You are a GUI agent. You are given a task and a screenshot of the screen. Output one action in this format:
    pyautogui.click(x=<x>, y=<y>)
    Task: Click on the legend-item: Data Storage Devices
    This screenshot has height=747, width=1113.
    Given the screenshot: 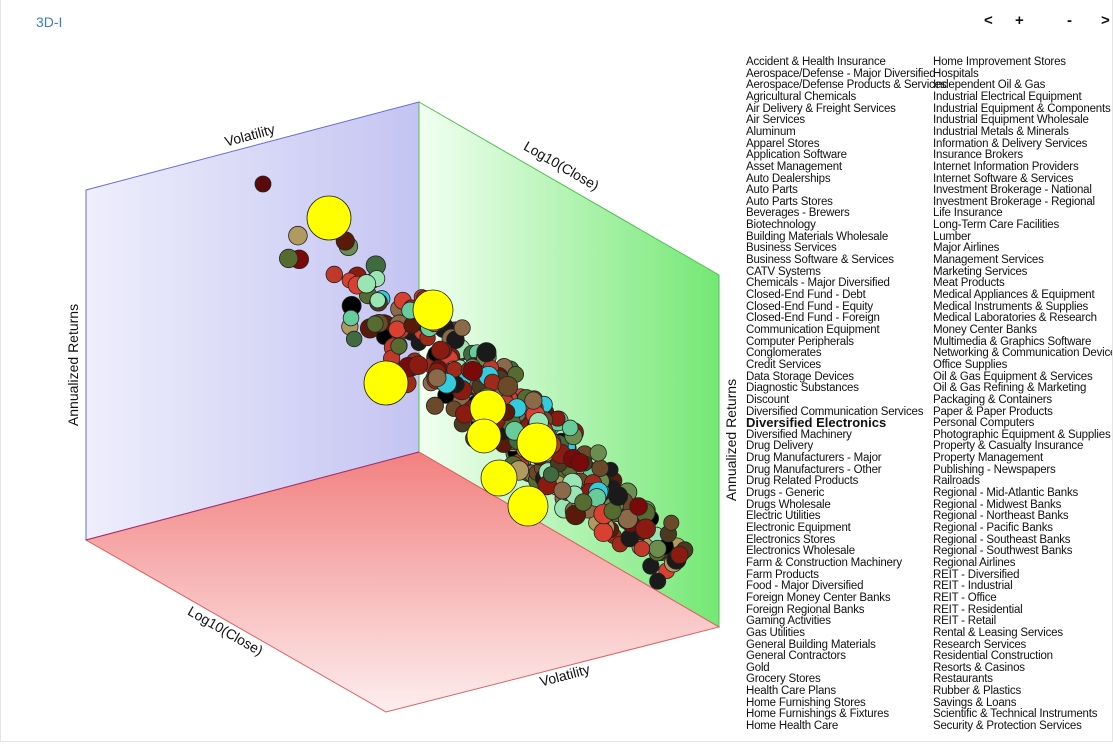 What is the action you would take?
    pyautogui.click(x=800, y=376)
    